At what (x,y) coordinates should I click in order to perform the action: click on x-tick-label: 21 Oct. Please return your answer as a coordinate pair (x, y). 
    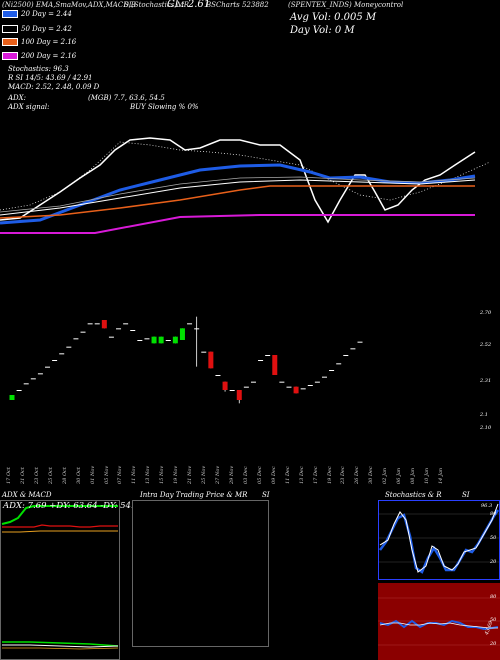
    Looking at the image, I should click on (22, 475).